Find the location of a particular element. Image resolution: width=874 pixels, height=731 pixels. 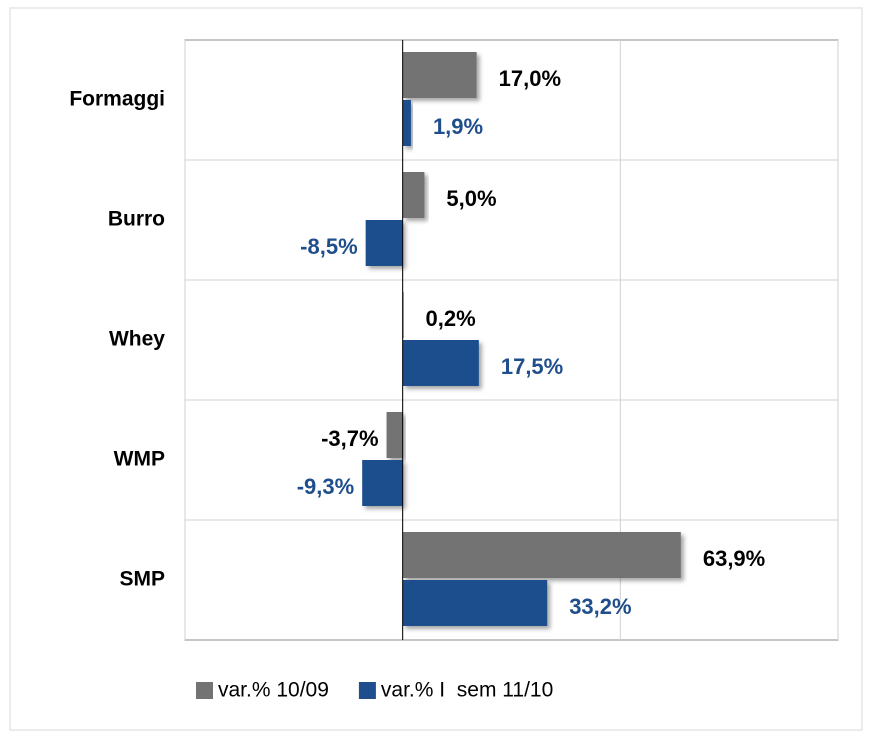

value-label: 0,2% is located at coordinates (451, 318).